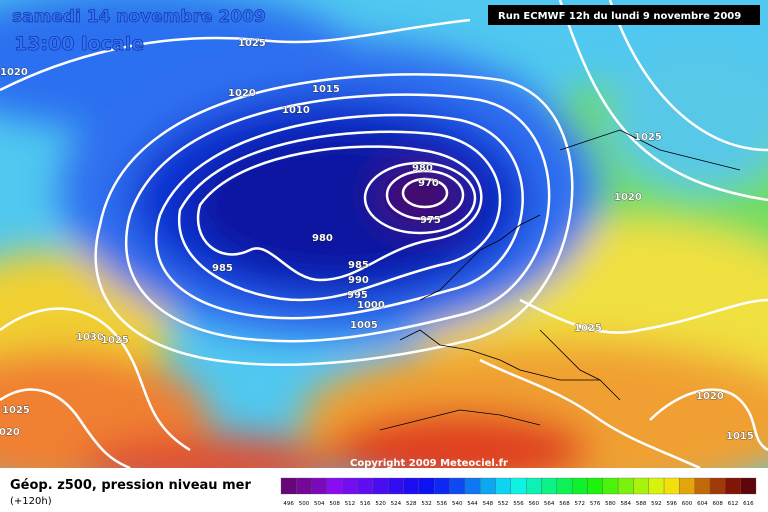 This screenshot has width=768, height=512. What do you see at coordinates (428, 183) in the screenshot?
I see `isobar-label: 970` at bounding box center [428, 183].